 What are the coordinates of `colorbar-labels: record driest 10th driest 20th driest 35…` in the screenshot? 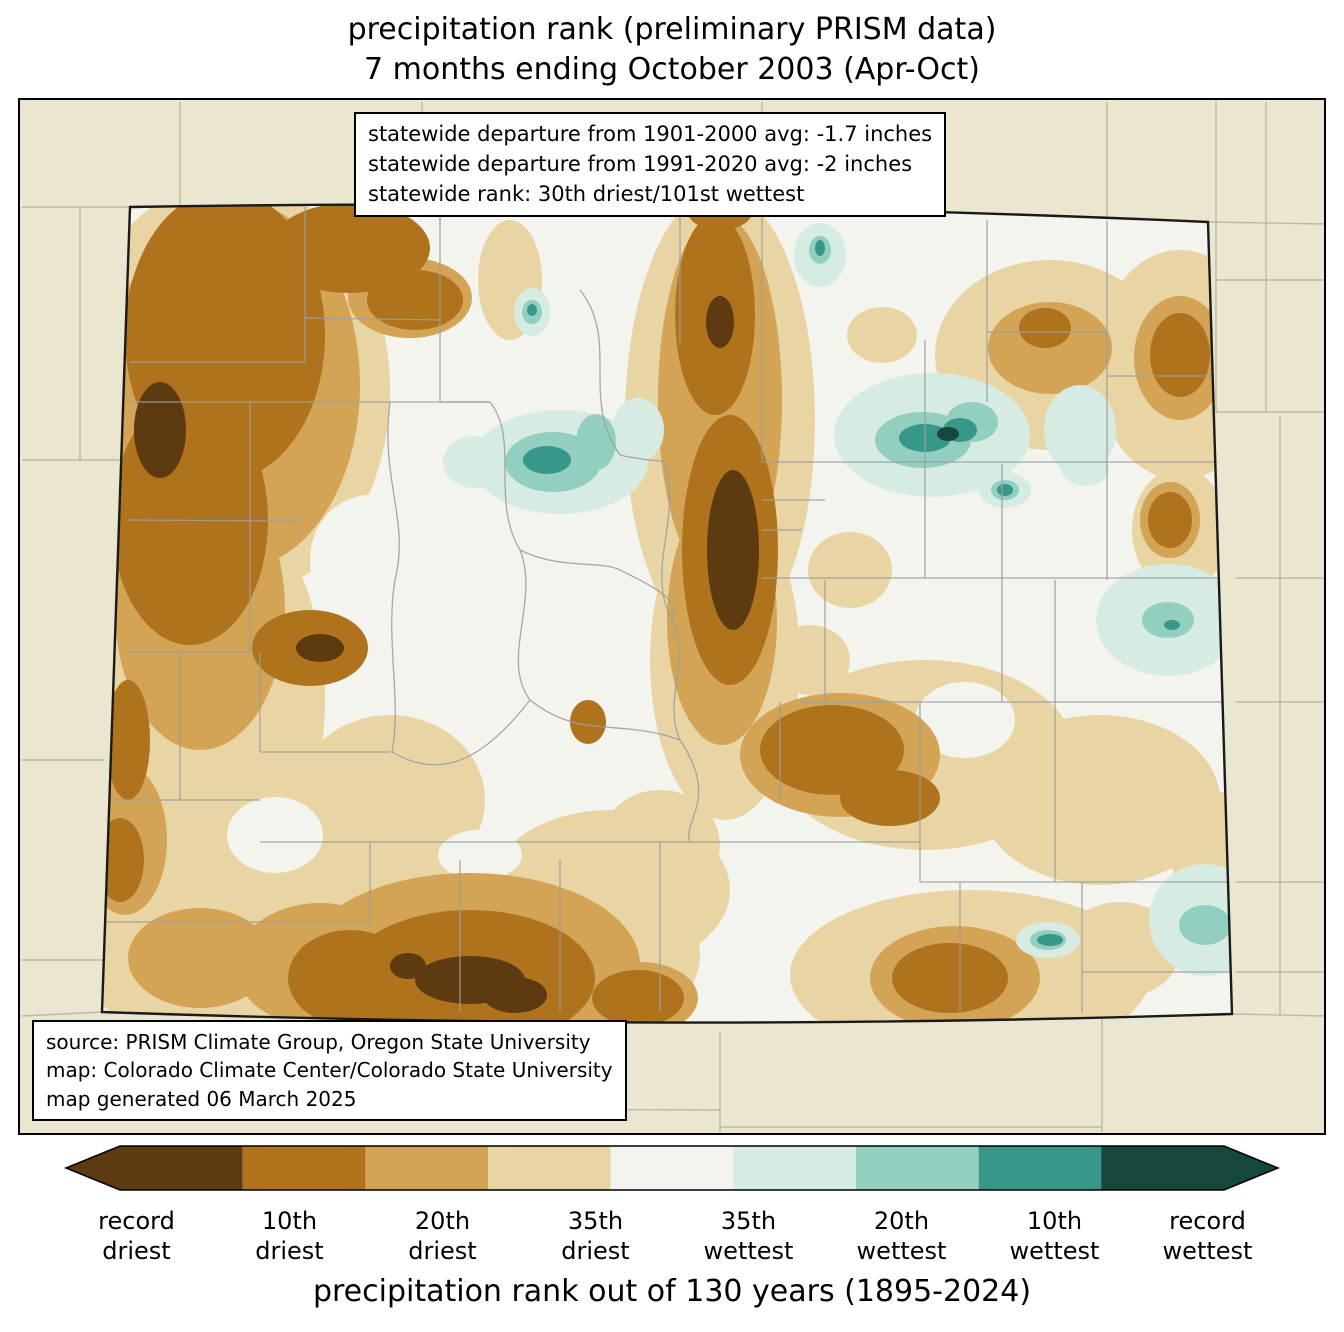 It's located at (672, 1236).